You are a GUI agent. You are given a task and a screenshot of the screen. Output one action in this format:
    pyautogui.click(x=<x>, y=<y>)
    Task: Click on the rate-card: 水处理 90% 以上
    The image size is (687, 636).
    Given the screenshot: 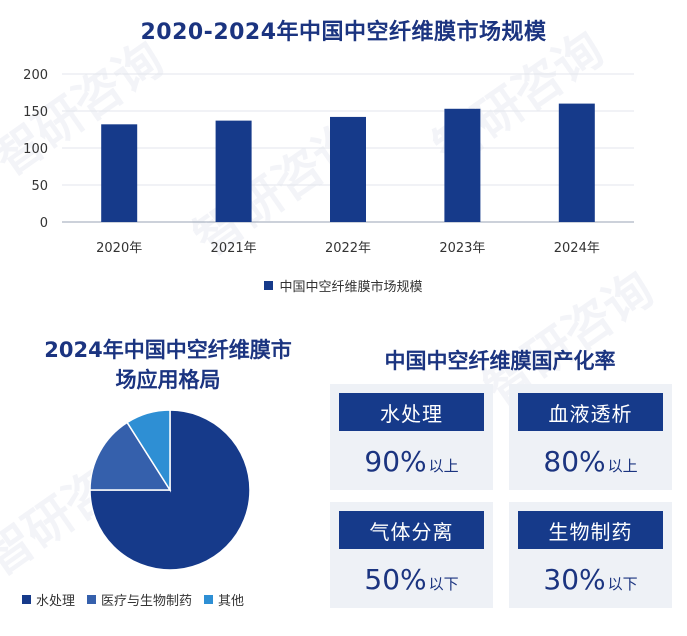 What is the action you would take?
    pyautogui.click(x=411, y=437)
    